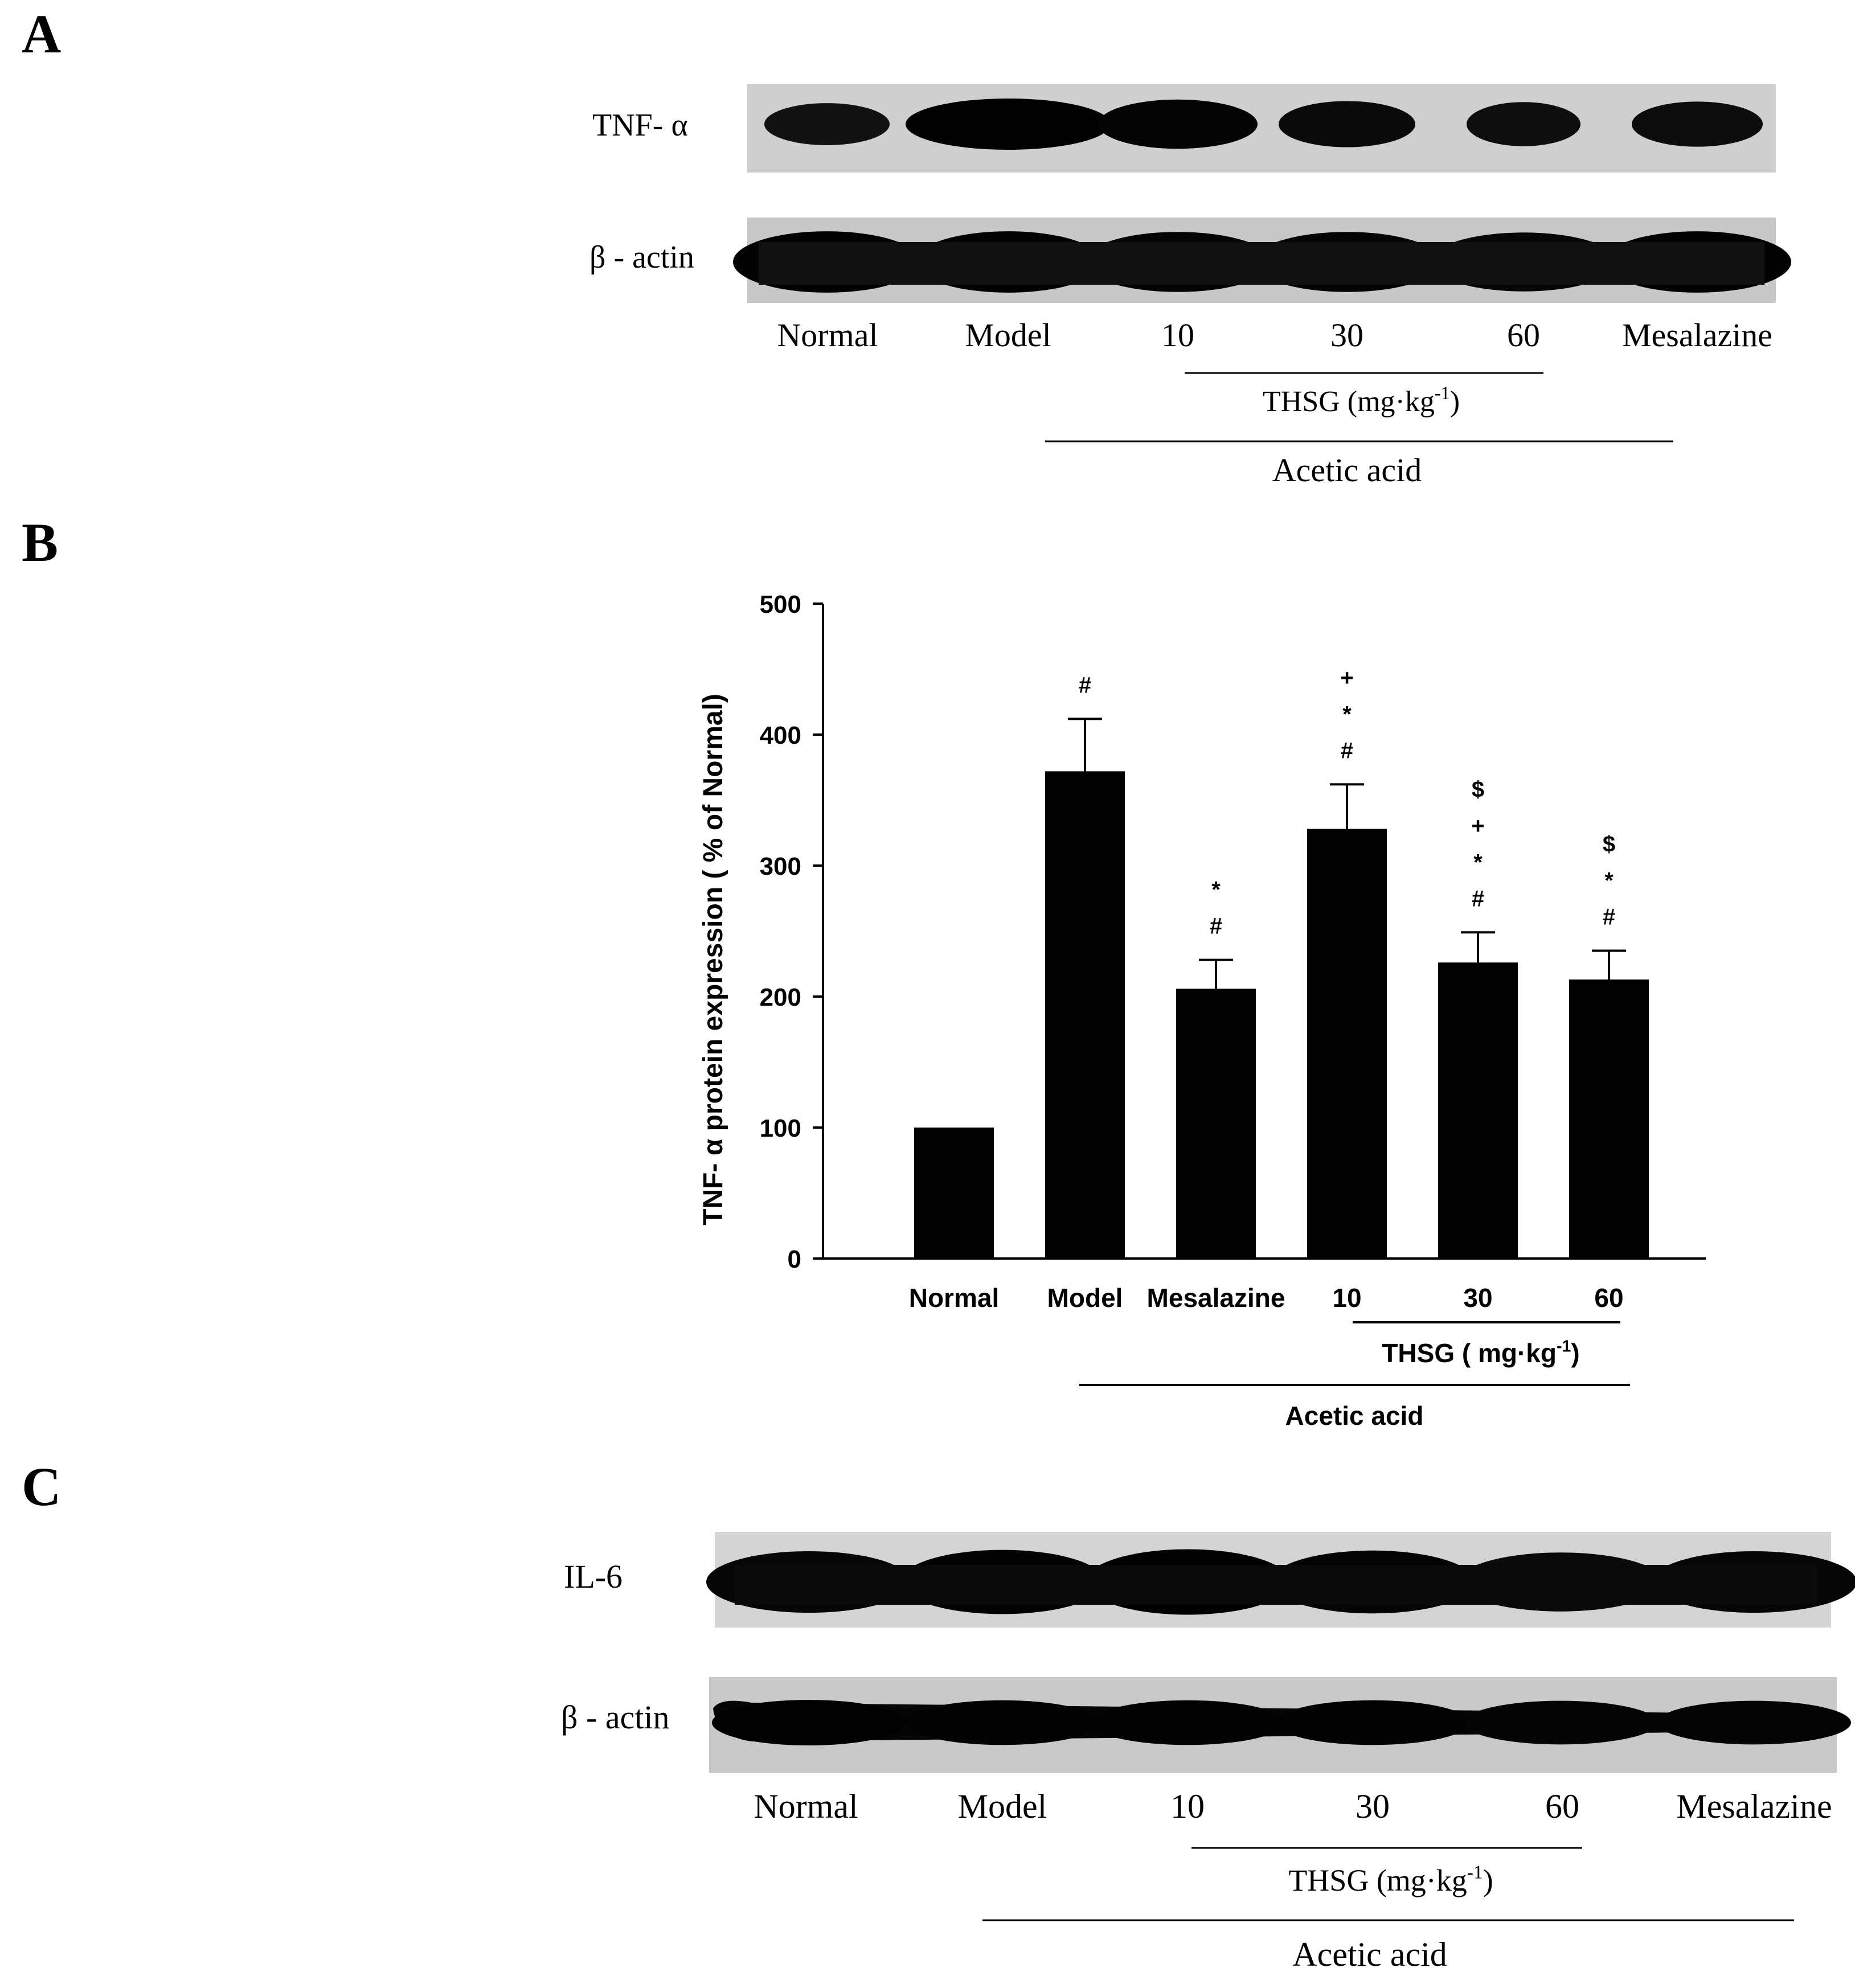 The height and width of the screenshot is (1988, 1855). Describe the element at coordinates (1216, 1298) in the screenshot. I see `x-tick-label: Mesalazine` at that location.